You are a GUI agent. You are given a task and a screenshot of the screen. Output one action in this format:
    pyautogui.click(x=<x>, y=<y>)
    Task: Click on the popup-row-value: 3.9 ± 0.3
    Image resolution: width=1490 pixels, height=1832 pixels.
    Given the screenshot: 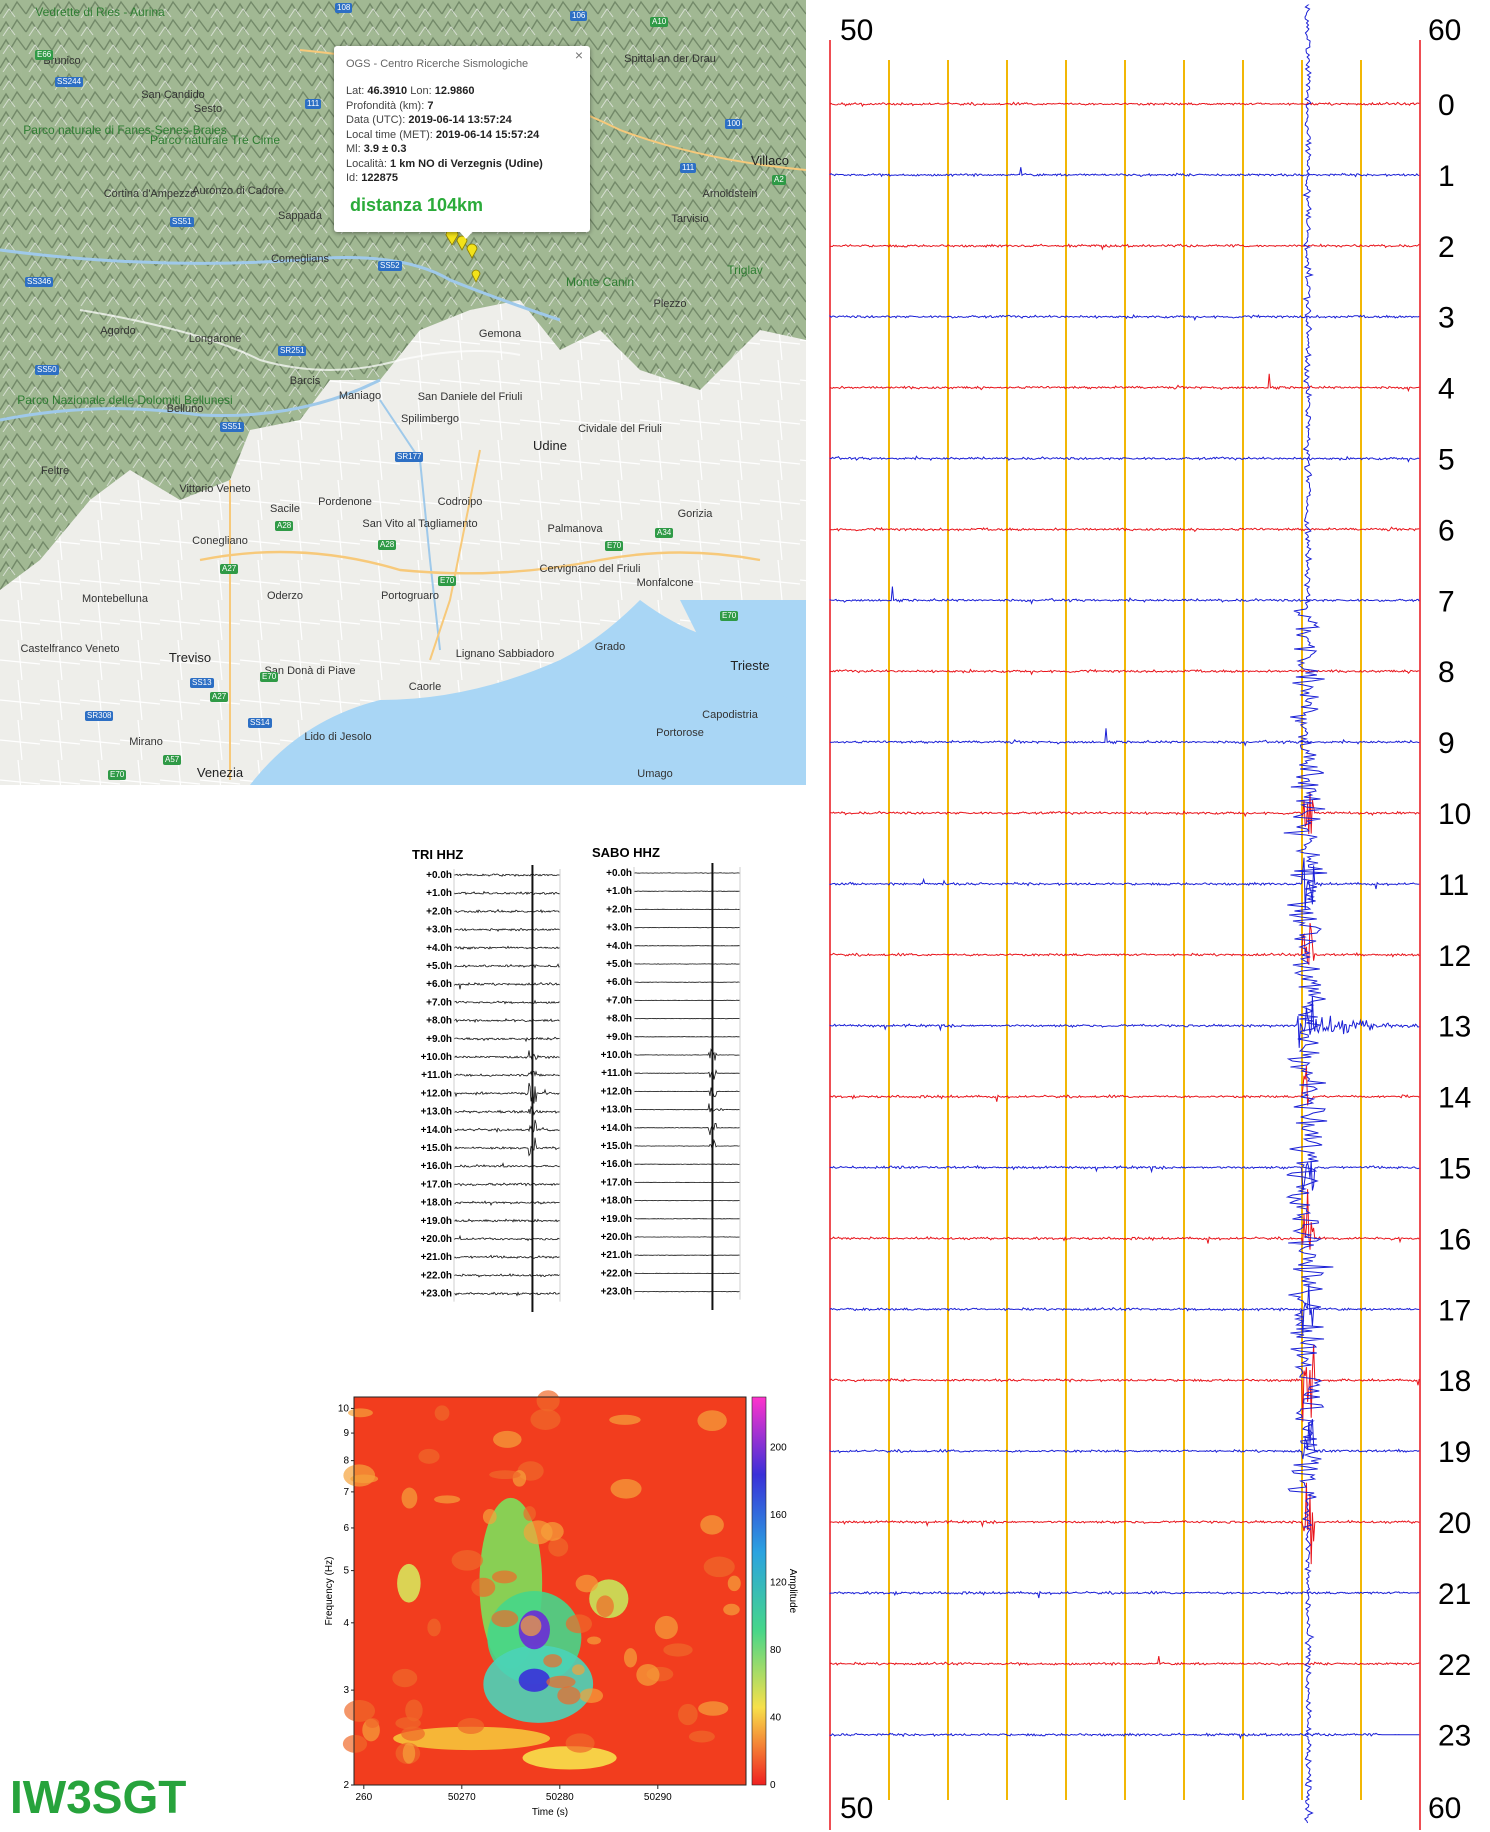 What is the action you would take?
    pyautogui.click(x=385, y=149)
    